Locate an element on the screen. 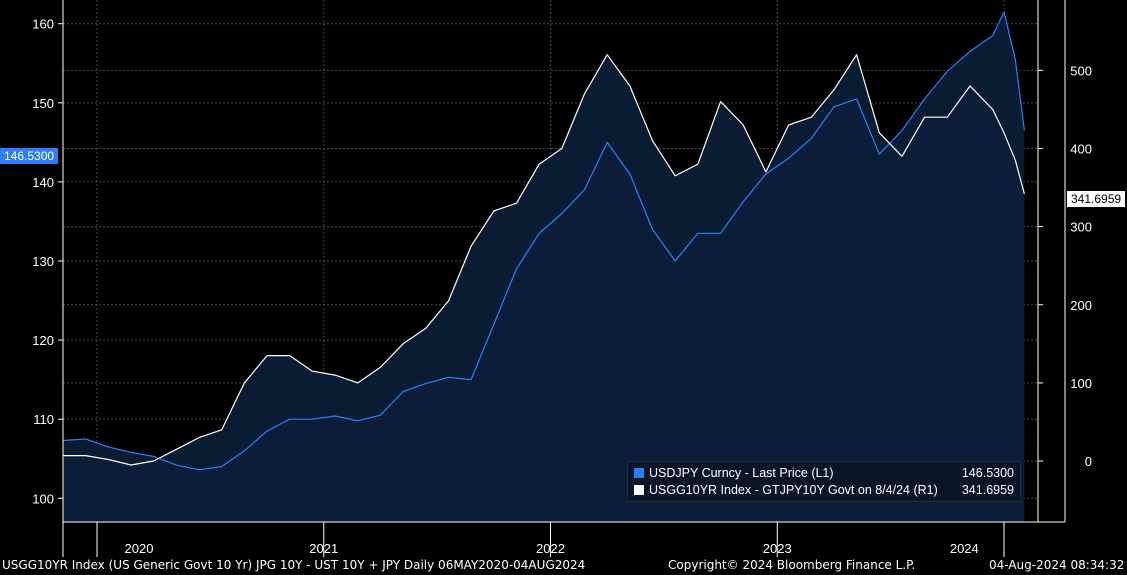 The image size is (1127, 575). y-right-label-200: 200 is located at coordinates (1081, 305).